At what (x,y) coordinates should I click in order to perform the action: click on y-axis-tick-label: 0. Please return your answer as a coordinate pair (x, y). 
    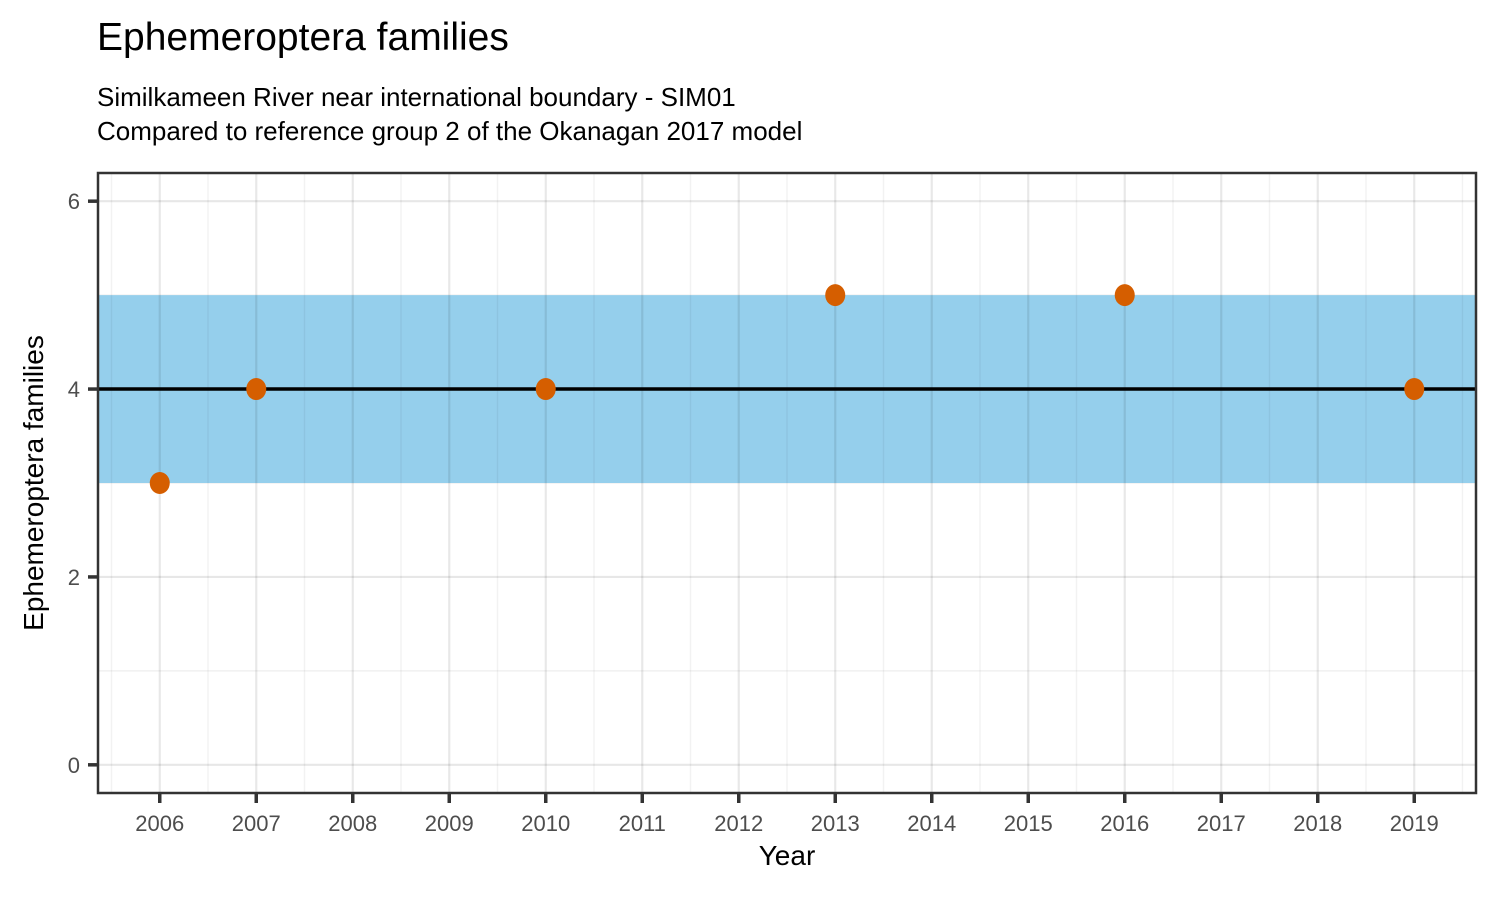
    Looking at the image, I should click on (74, 765).